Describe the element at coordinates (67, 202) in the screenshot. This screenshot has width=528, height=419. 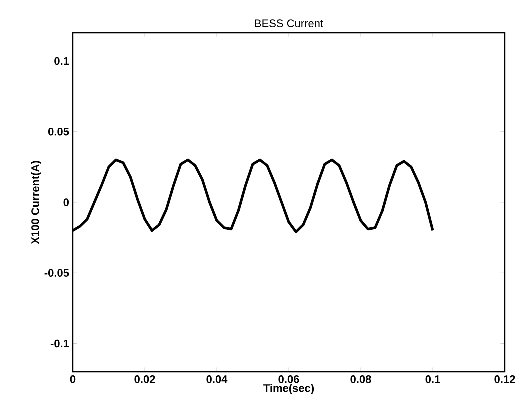
I see `y-tick-label: 0` at that location.